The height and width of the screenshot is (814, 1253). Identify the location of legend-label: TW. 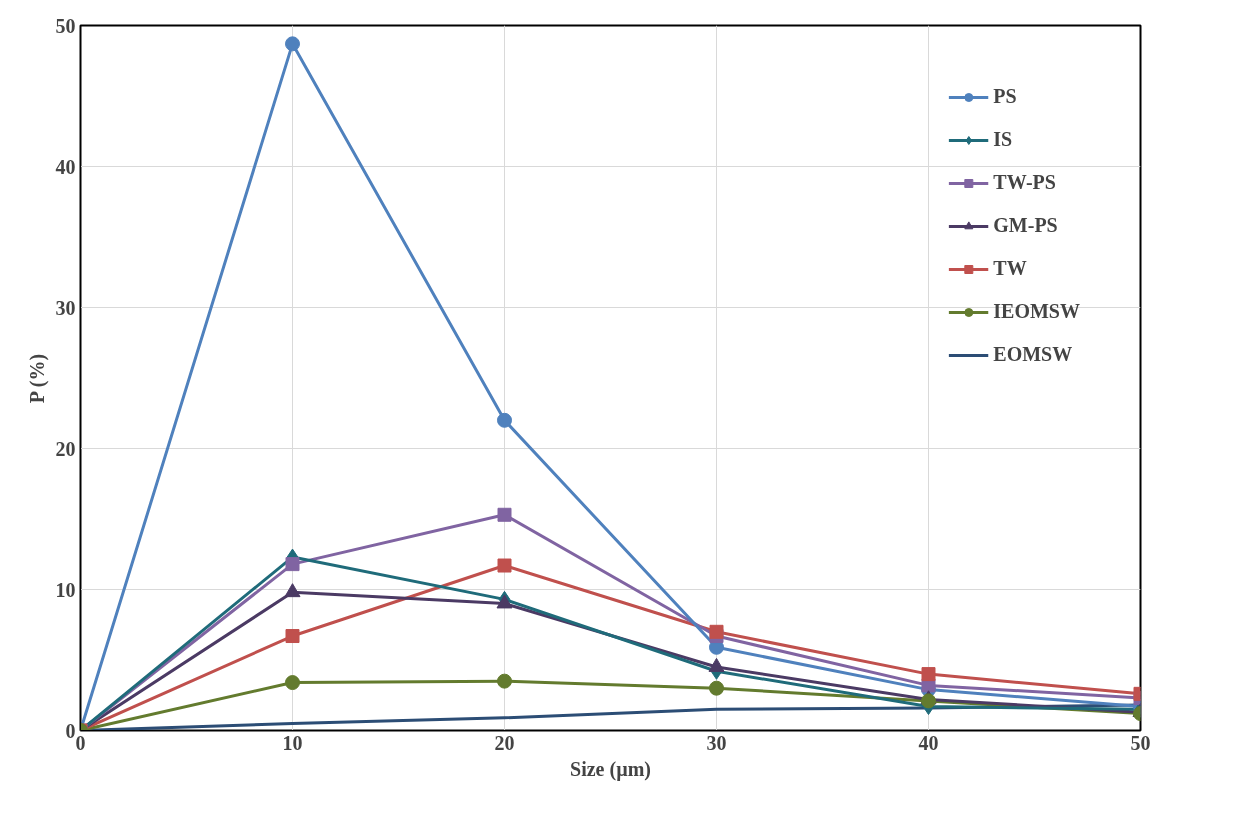
(1010, 268).